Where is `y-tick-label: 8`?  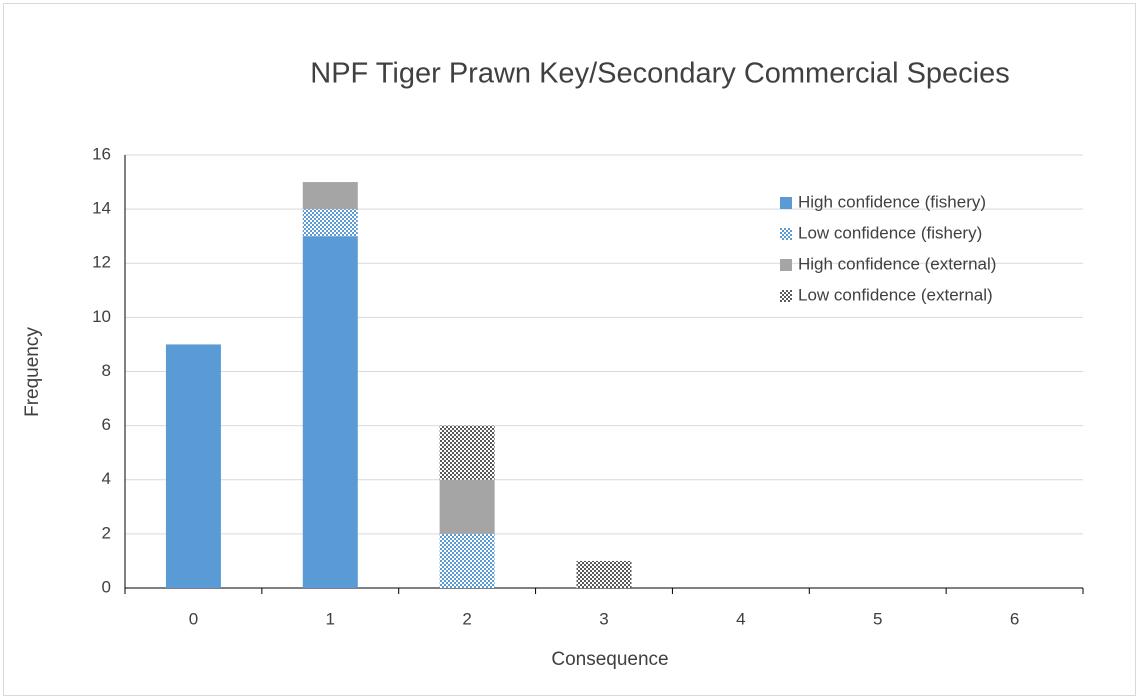 y-tick-label: 8 is located at coordinates (106, 370).